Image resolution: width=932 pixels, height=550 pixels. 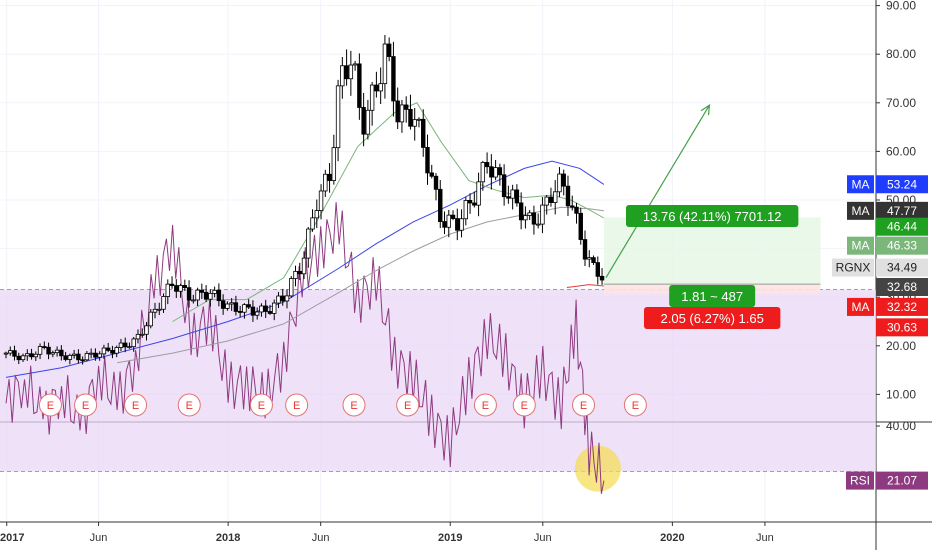 What do you see at coordinates (705, 110) in the screenshot?
I see `projection-arrow-head` at bounding box center [705, 110].